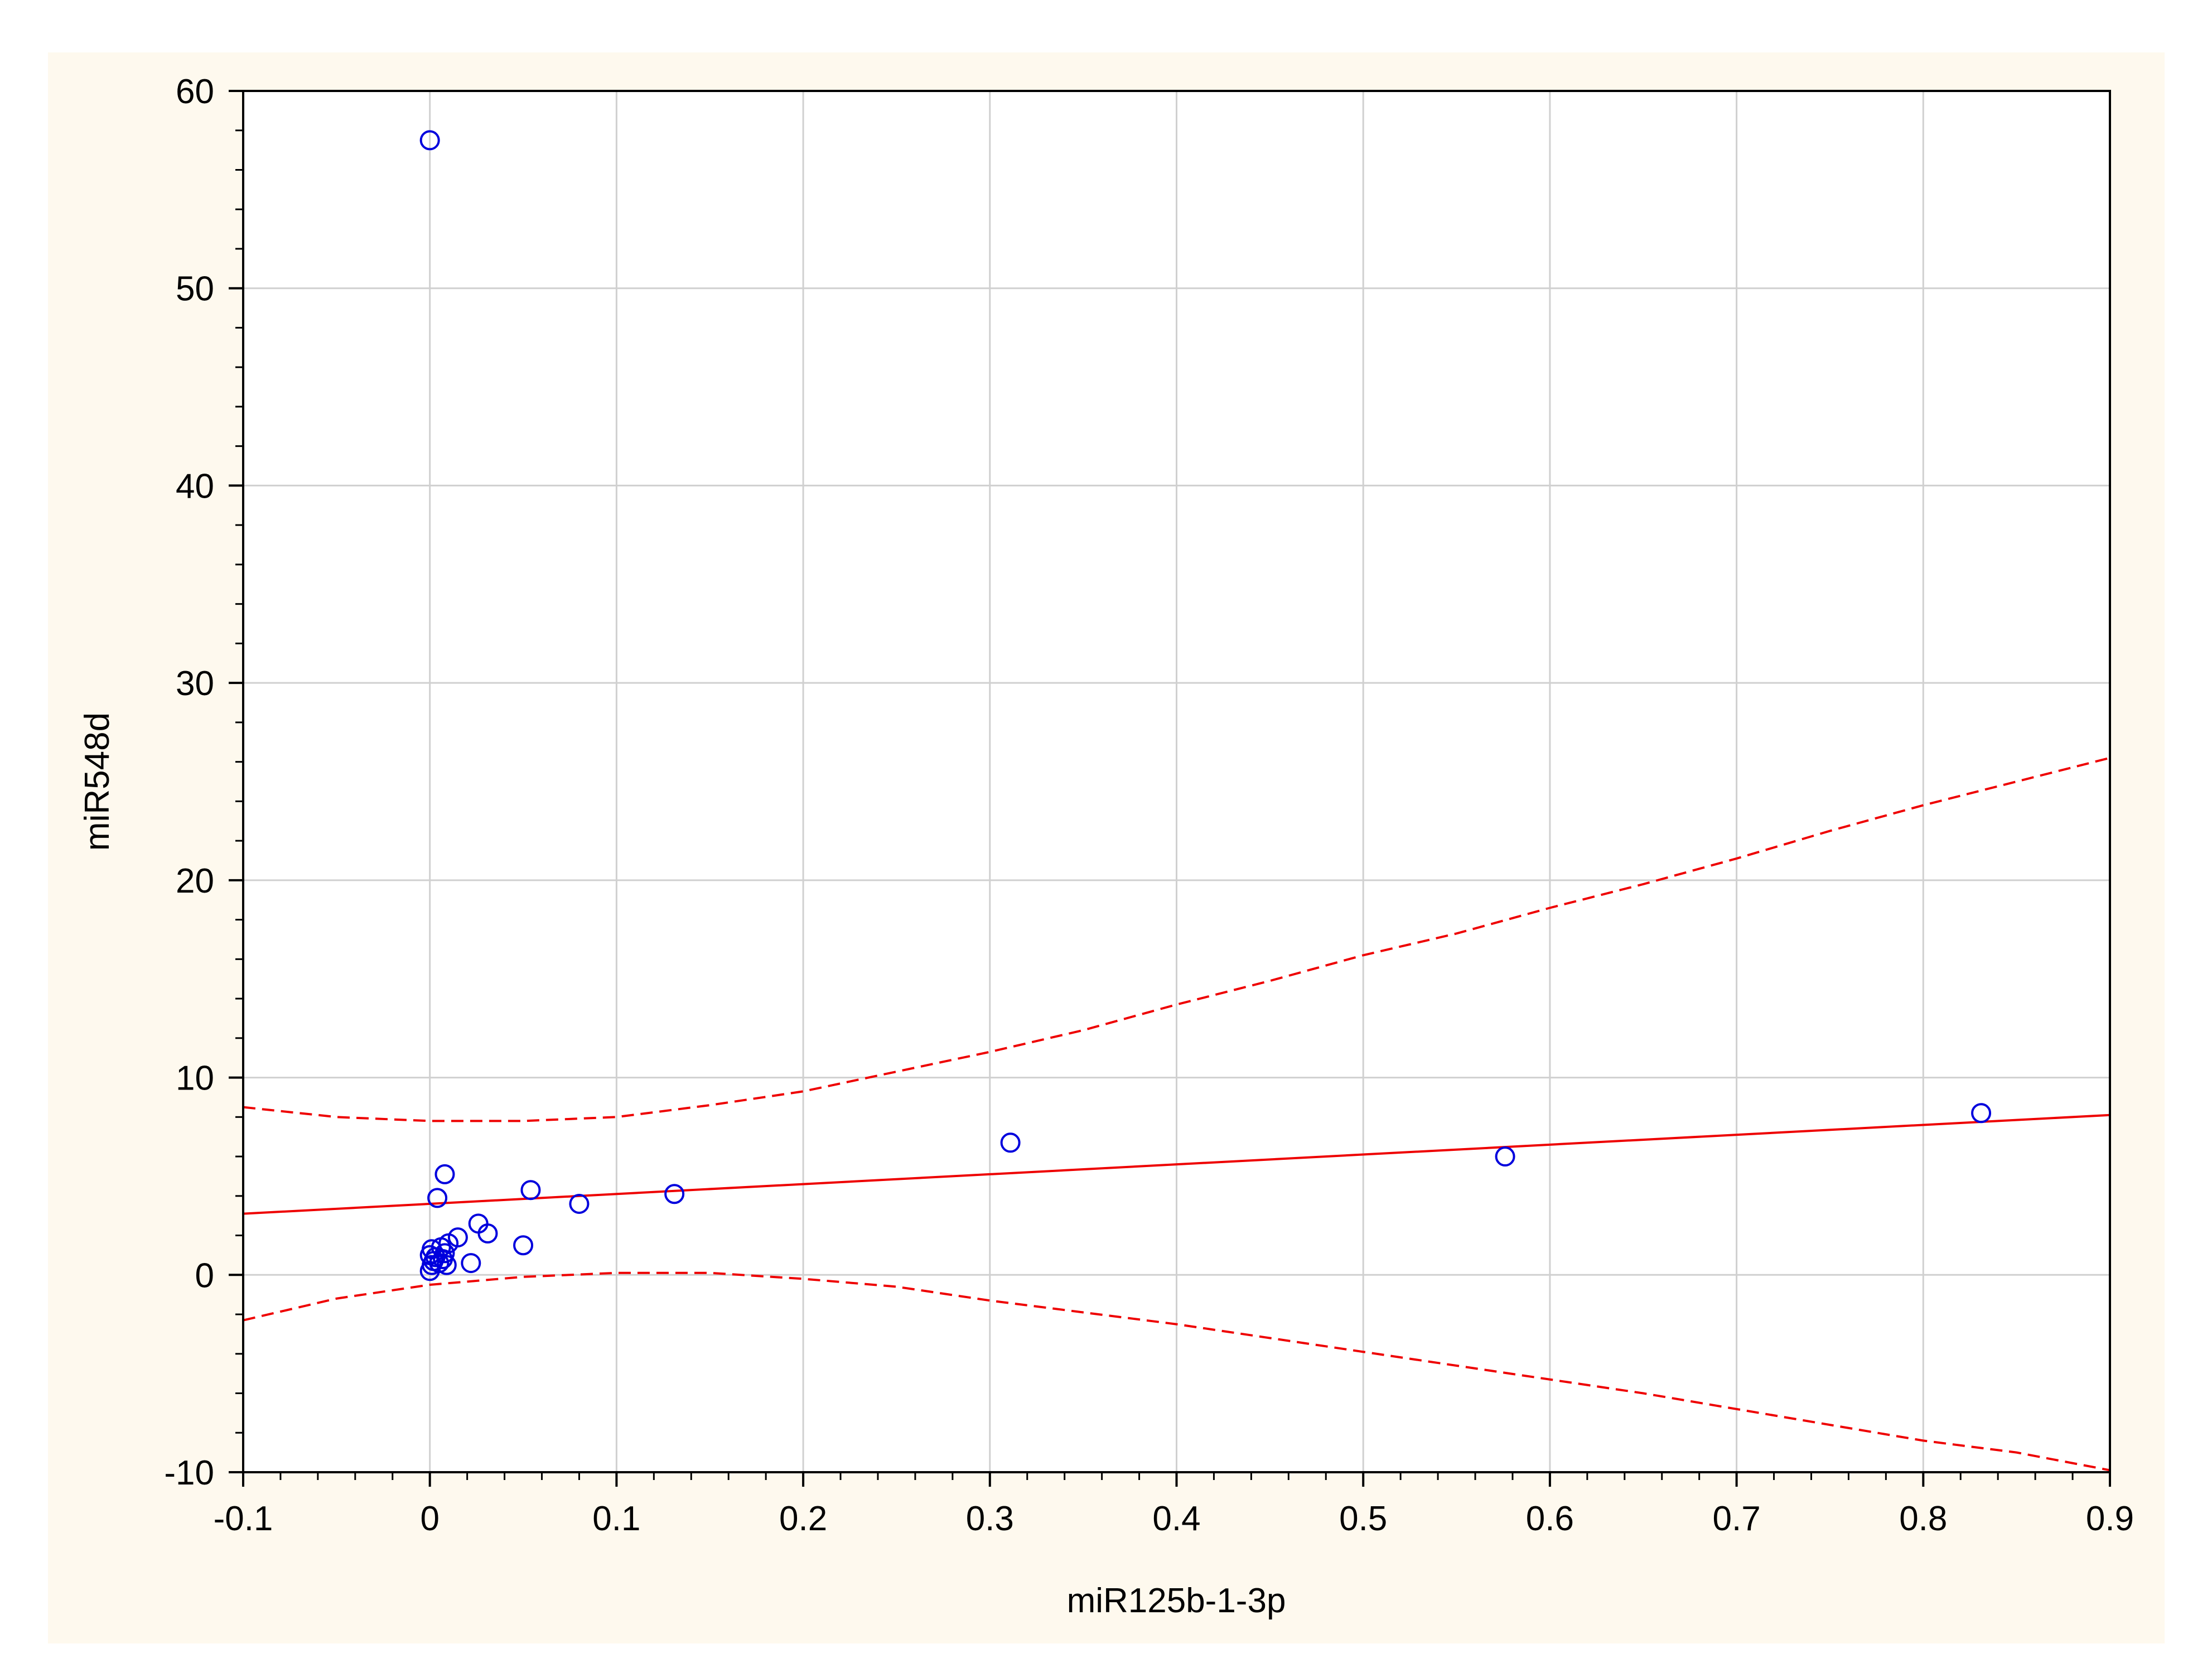 The width and height of the screenshot is (2212, 1663). What do you see at coordinates (1923, 1519) in the screenshot?
I see `x-tick-label: 0.8` at bounding box center [1923, 1519].